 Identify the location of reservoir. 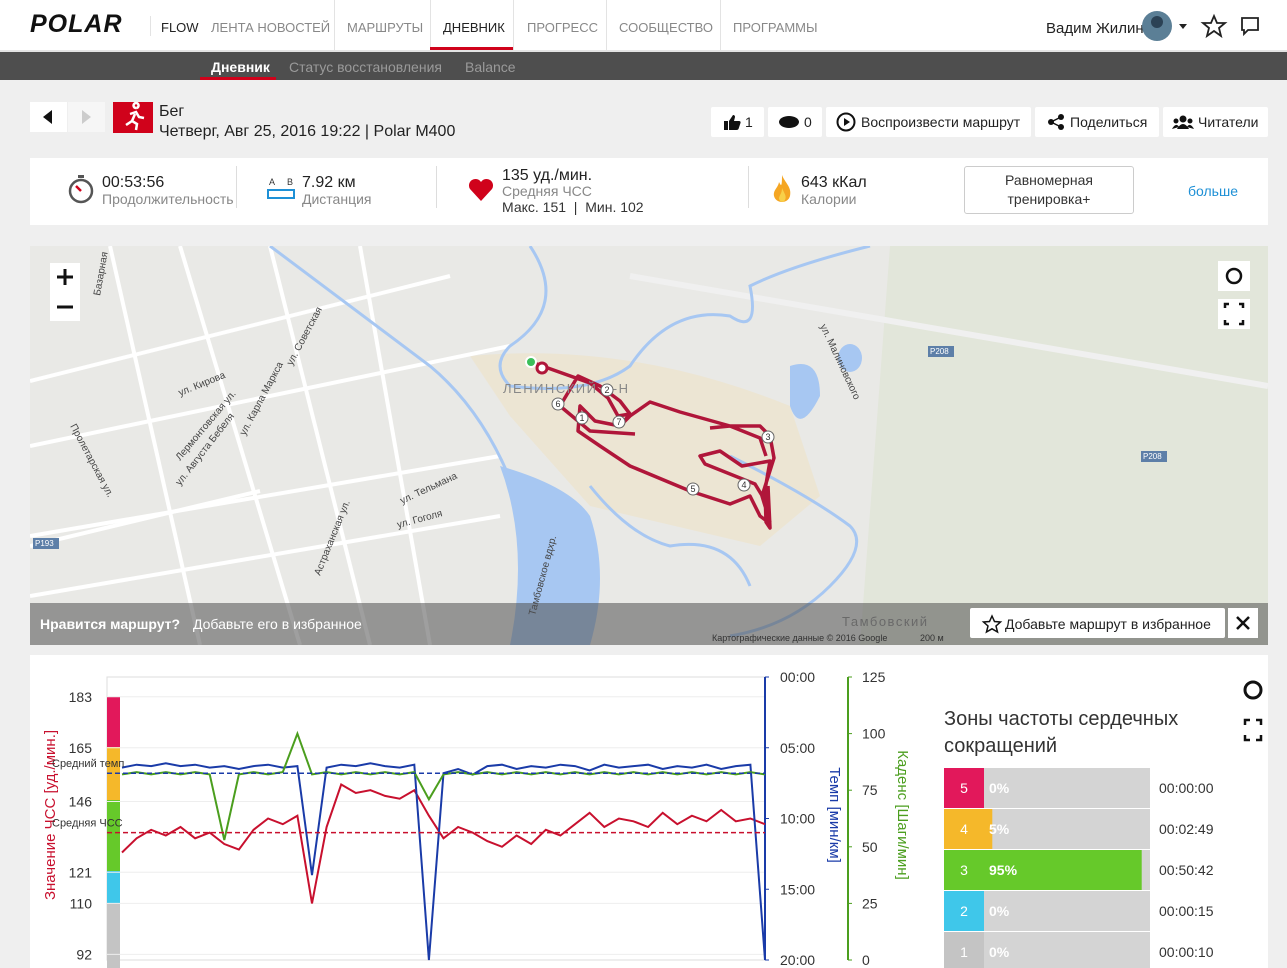
(550, 555).